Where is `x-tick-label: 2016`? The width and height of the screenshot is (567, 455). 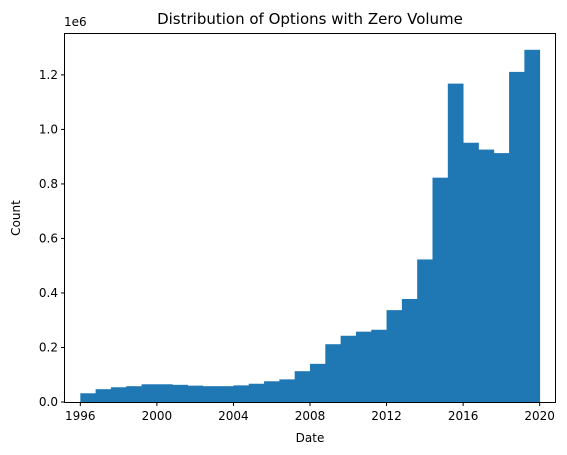 x-tick-label: 2016 is located at coordinates (463, 416).